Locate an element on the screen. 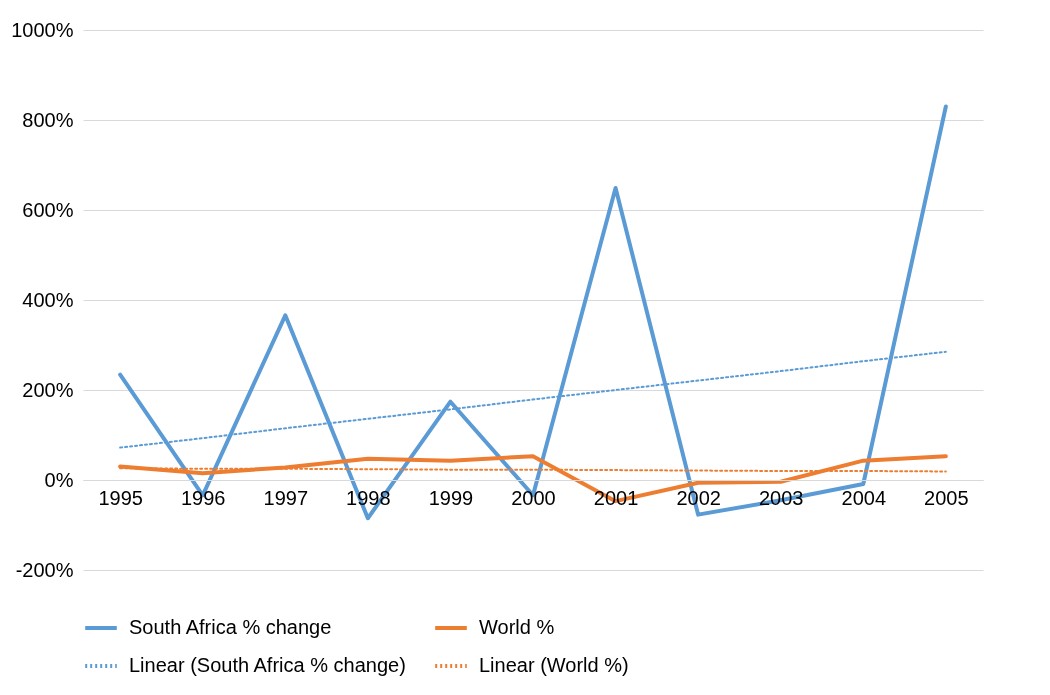 This screenshot has width=1050, height=695. y-tick-label: 0% is located at coordinates (59, 479).